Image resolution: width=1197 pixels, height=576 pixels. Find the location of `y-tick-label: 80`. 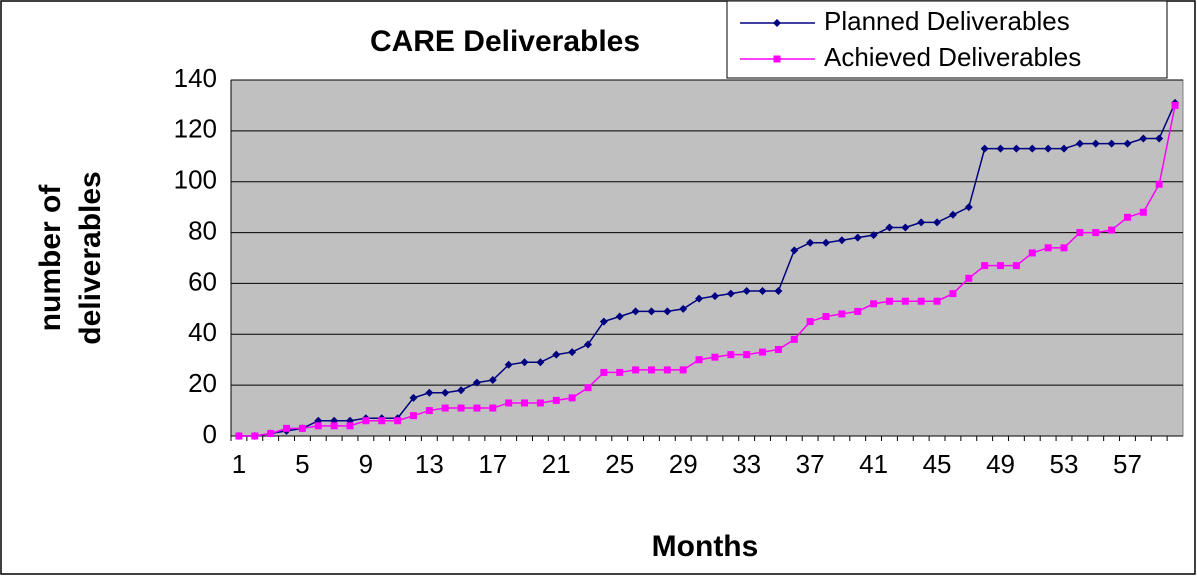

y-tick-label: 80 is located at coordinates (202, 230).